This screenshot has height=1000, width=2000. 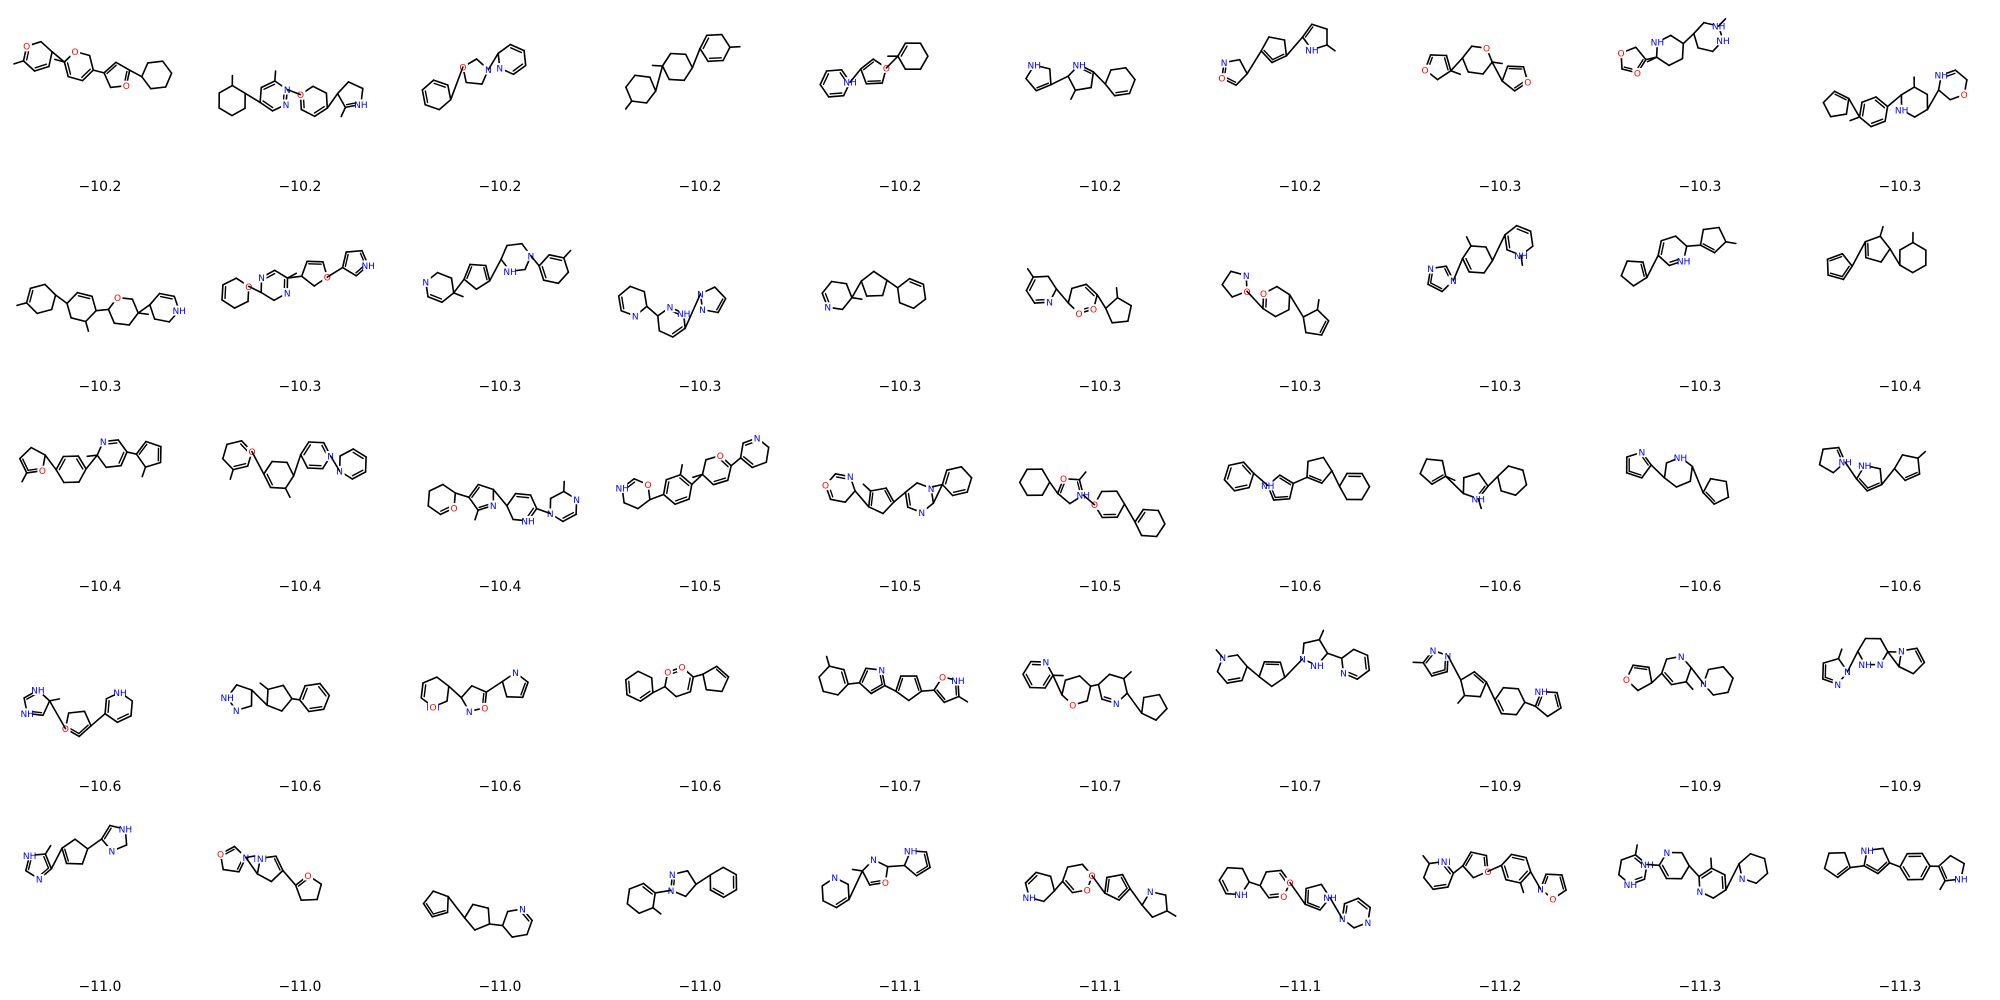 What do you see at coordinates (900, 300) in the screenshot?
I see `molecule-cell: N −10.3` at bounding box center [900, 300].